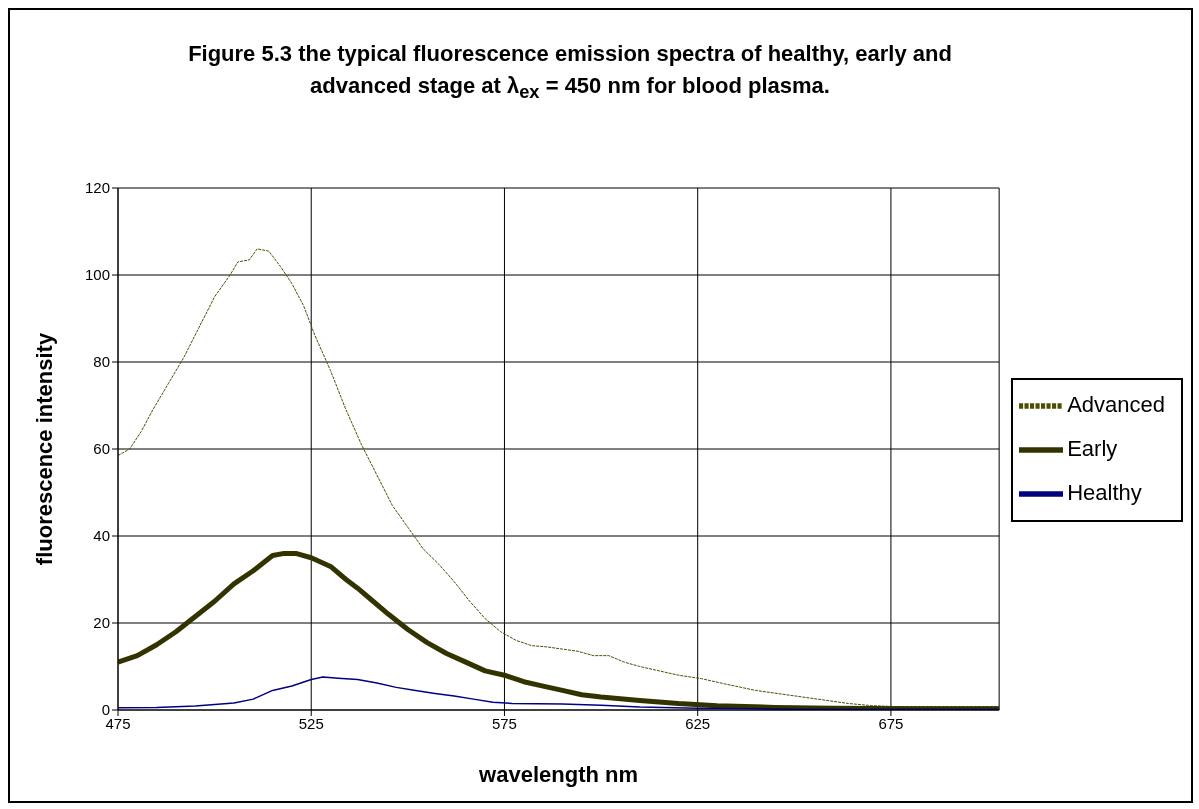  I want to click on legend-label: Healthy, so click(1104, 492).